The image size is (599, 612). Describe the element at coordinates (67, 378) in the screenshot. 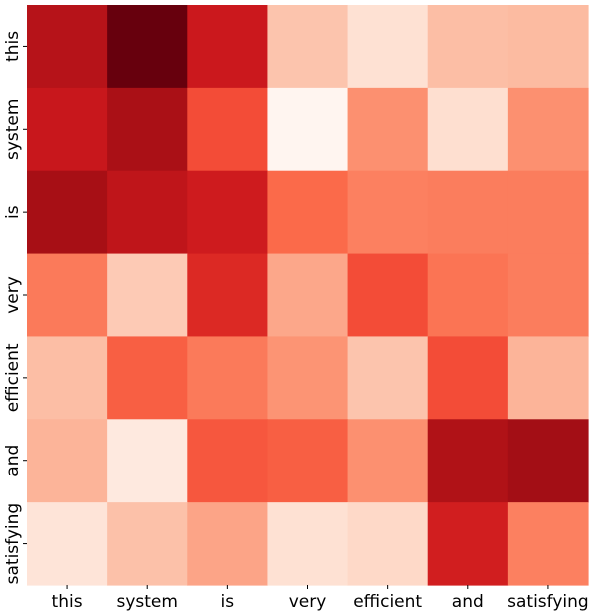

I see `heatmap-cell-efficient-this` at that location.